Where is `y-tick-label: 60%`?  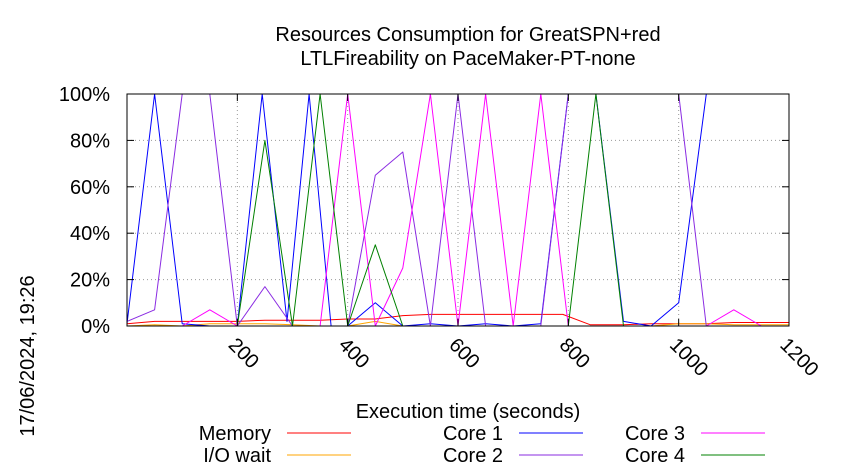 y-tick-label: 60% is located at coordinates (90, 188).